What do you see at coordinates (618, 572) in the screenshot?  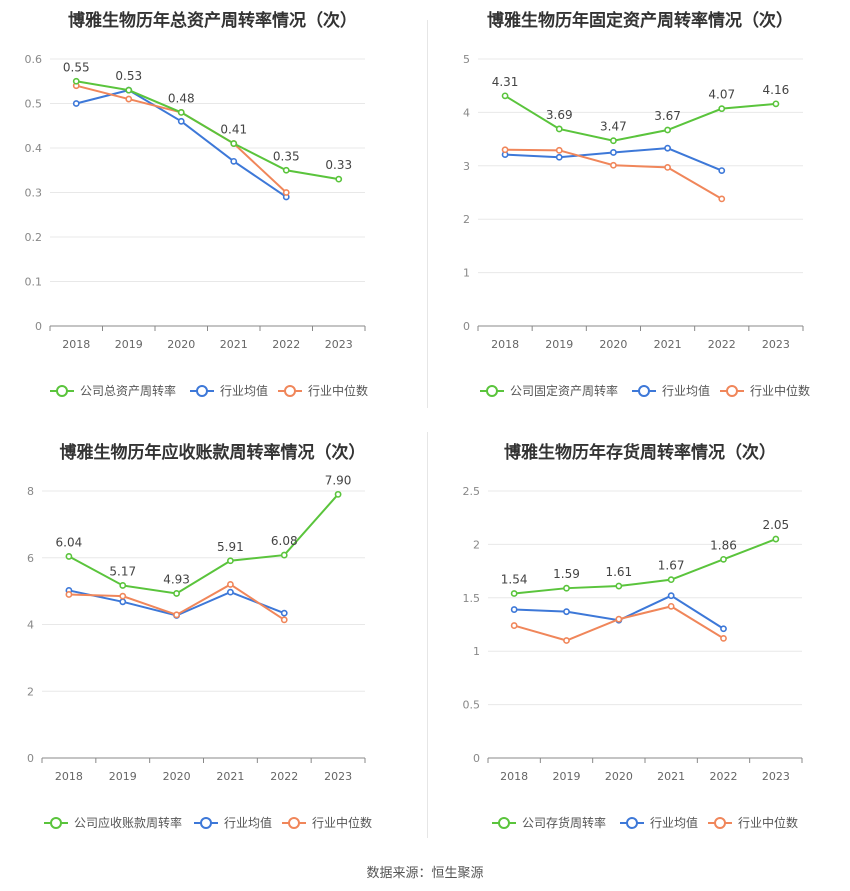 I see `data-label: 1.61` at bounding box center [618, 572].